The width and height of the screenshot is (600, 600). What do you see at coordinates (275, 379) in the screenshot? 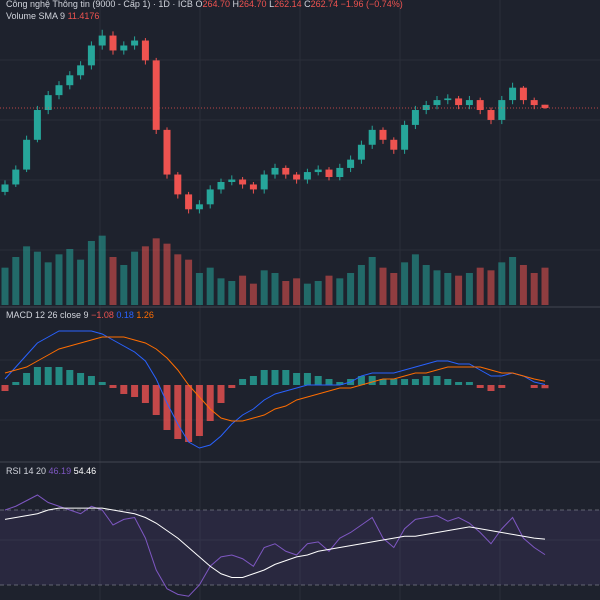
I see `macd-line` at bounding box center [275, 379].